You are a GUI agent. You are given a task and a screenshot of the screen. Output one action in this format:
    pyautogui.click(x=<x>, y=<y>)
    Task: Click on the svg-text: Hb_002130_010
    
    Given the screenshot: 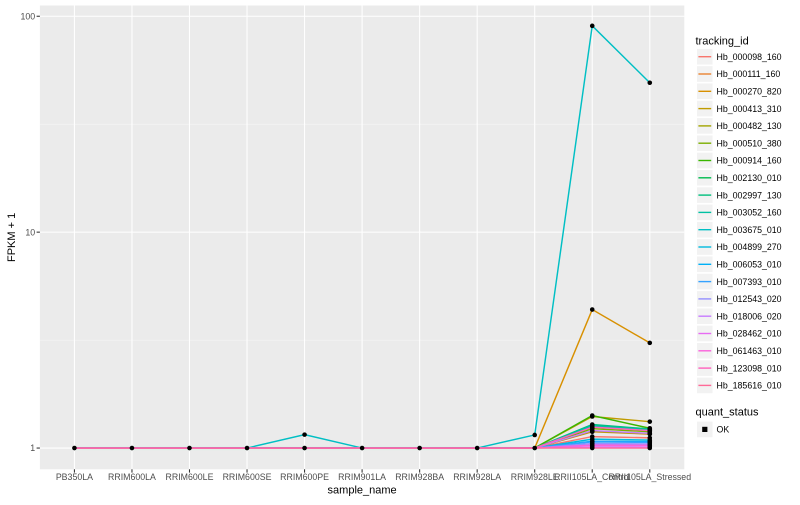 What is the action you would take?
    pyautogui.click(x=749, y=178)
    